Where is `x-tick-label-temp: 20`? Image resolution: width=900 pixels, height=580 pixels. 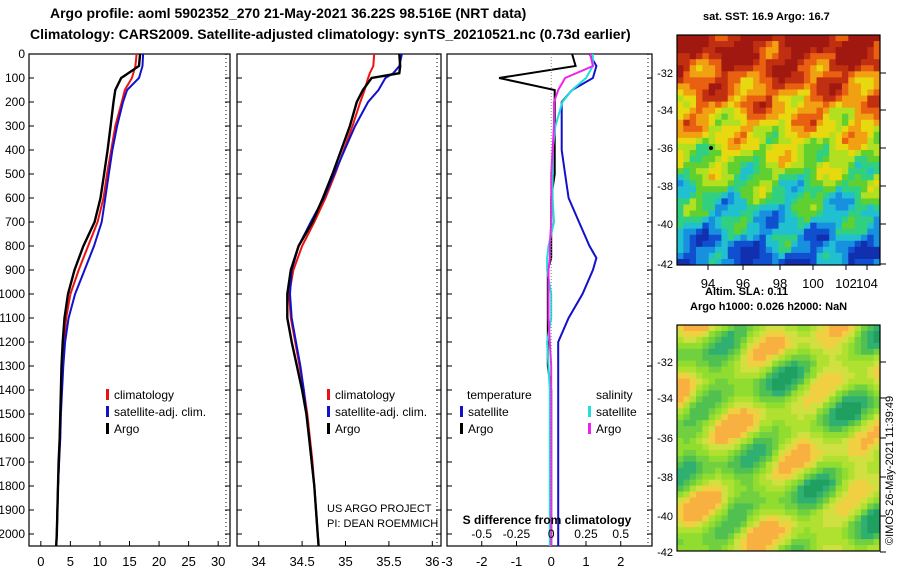
x-tick-label-temp: 20 is located at coordinates (159, 561).